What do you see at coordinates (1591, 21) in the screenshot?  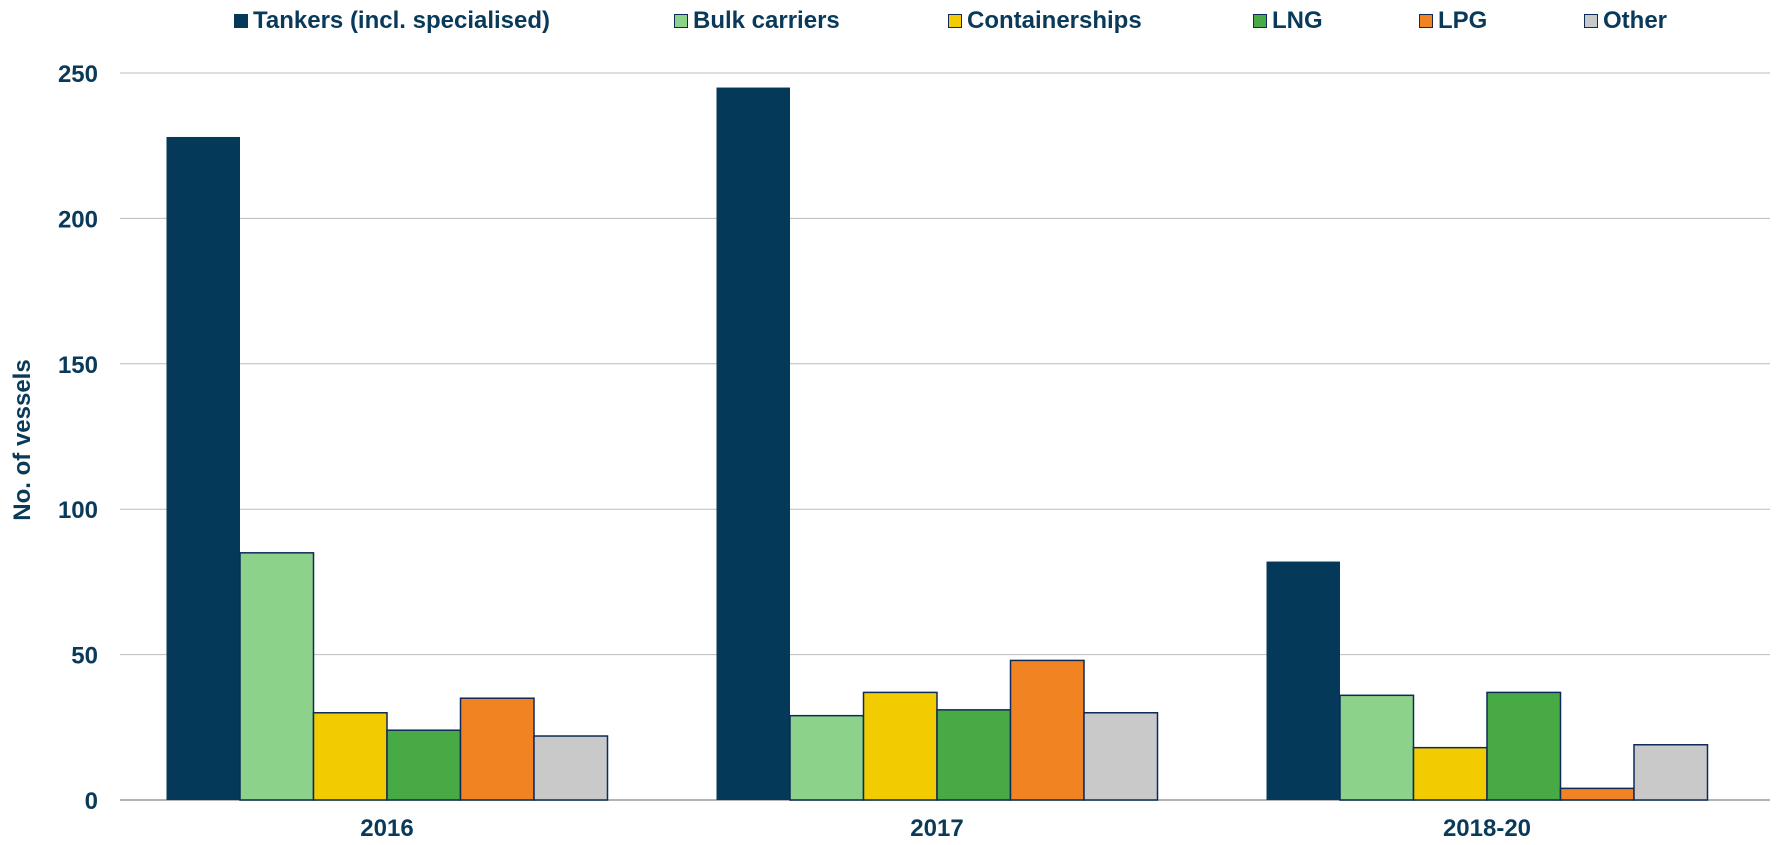 I see `legend-swatch-other` at bounding box center [1591, 21].